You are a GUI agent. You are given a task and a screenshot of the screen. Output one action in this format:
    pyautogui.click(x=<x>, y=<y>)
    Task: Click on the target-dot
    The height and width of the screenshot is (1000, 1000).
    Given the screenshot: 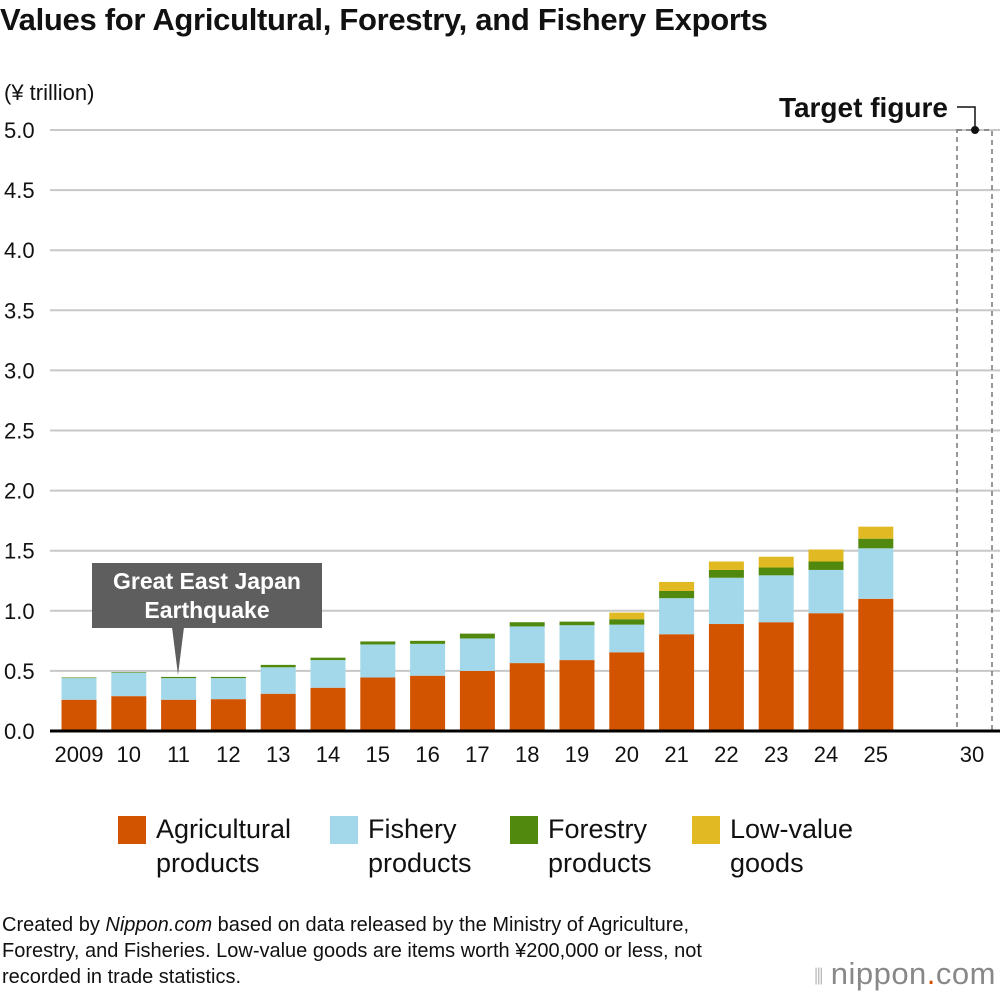 What is the action you would take?
    pyautogui.click(x=975, y=130)
    